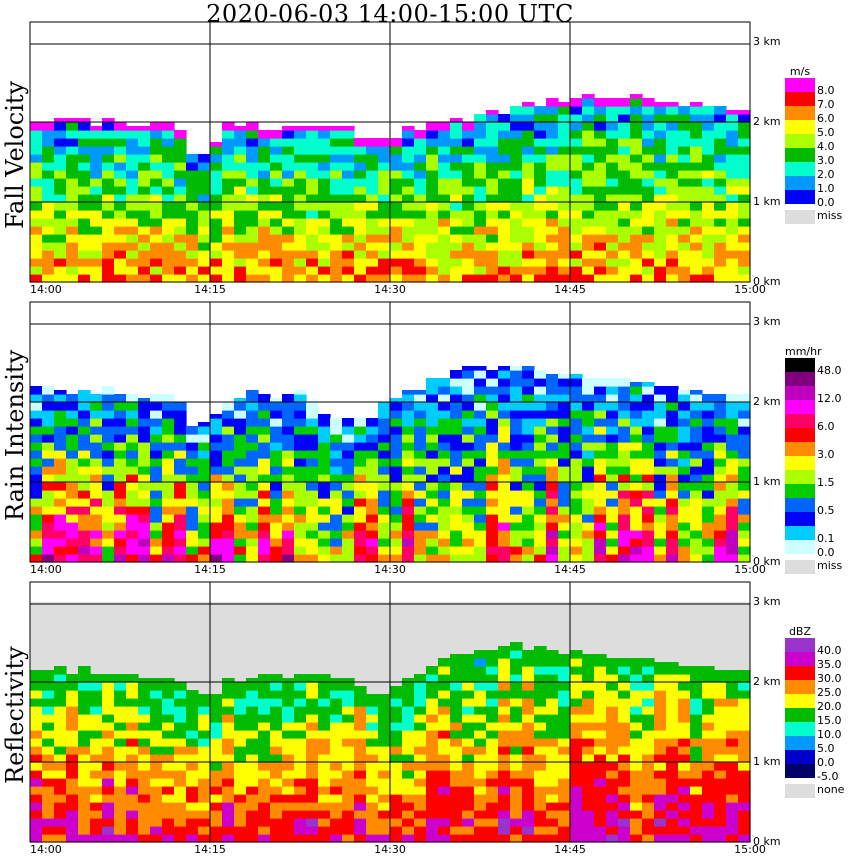 The width and height of the screenshot is (850, 868). What do you see at coordinates (816, 647) in the screenshot?
I see `legend-entry: 40.0` at bounding box center [816, 647].